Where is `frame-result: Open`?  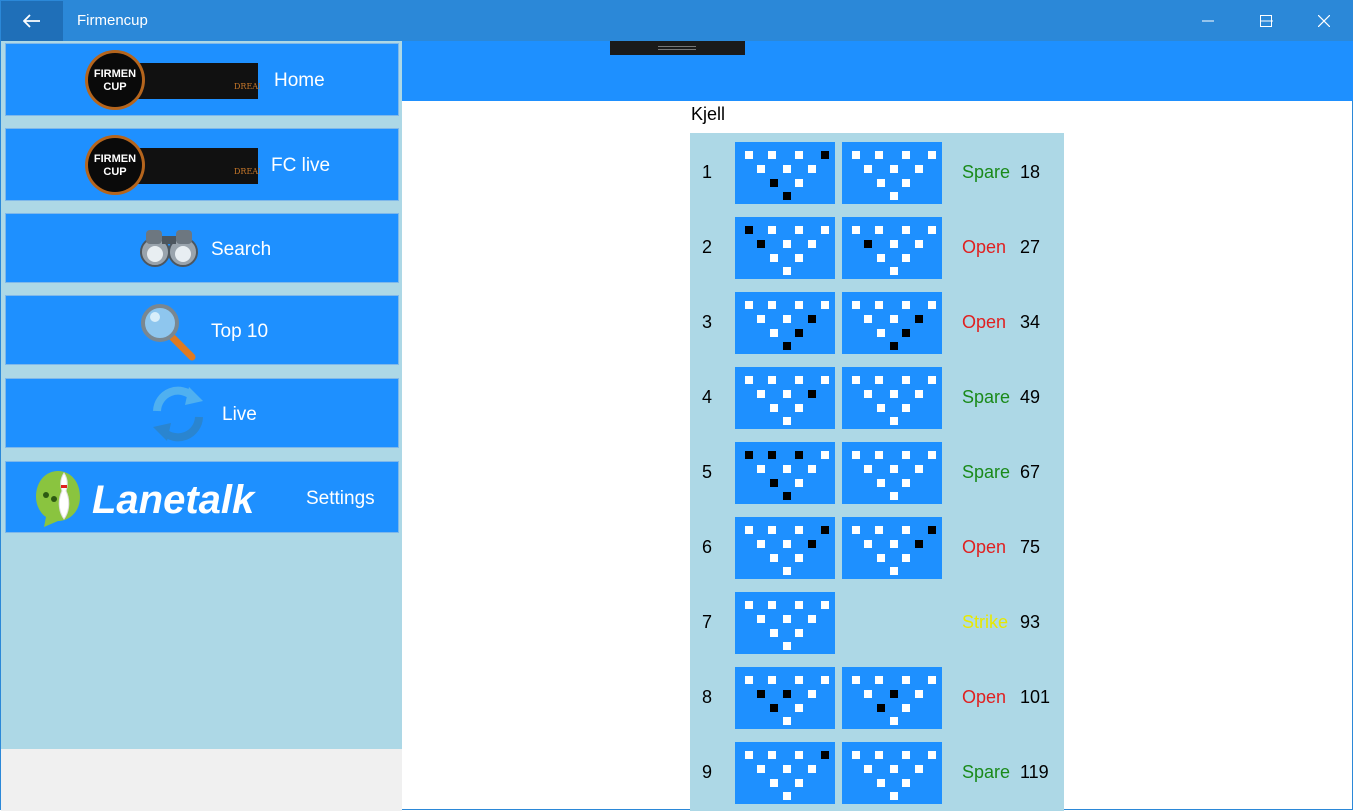 frame-result: Open is located at coordinates (984, 697).